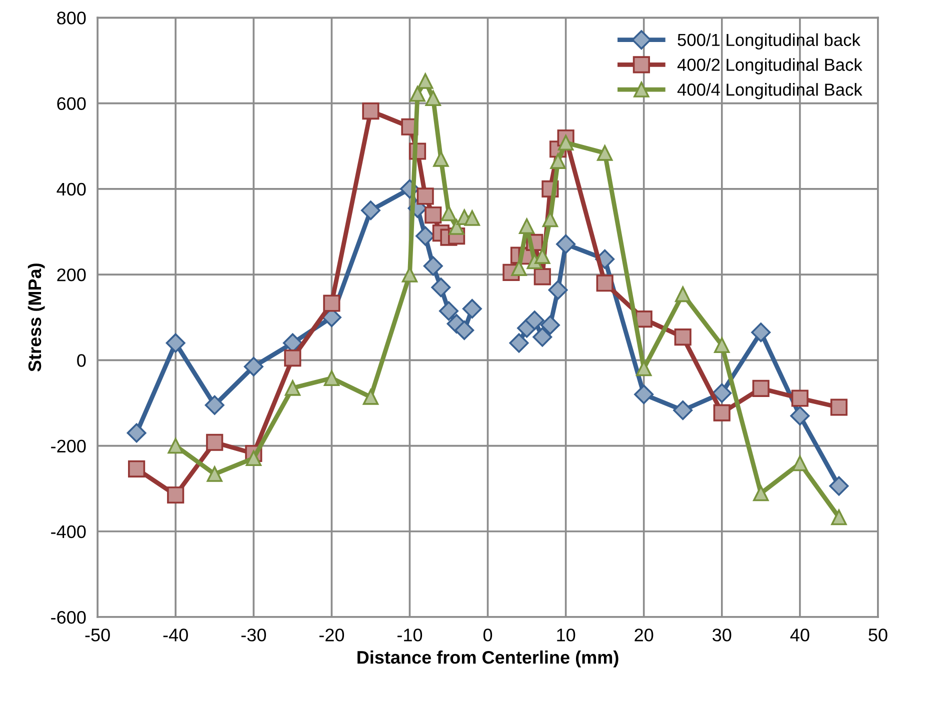 The image size is (938, 708). I want to click on y-tick-label: 400, so click(71, 189).